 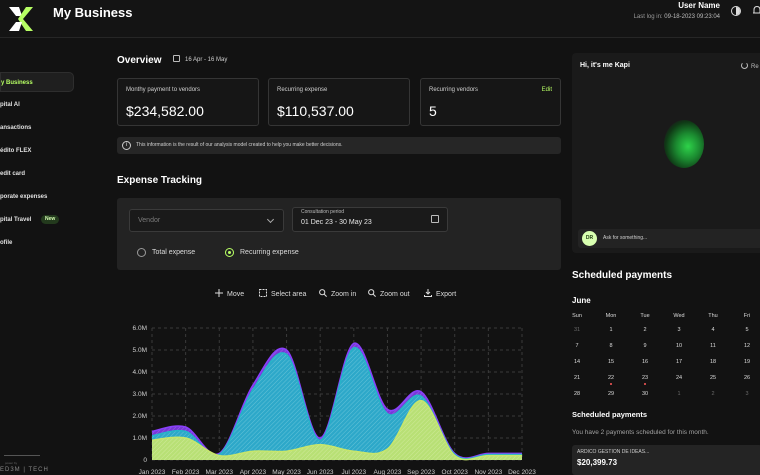 What do you see at coordinates (139, 60) in the screenshot?
I see `overview-title: Overview` at bounding box center [139, 60].